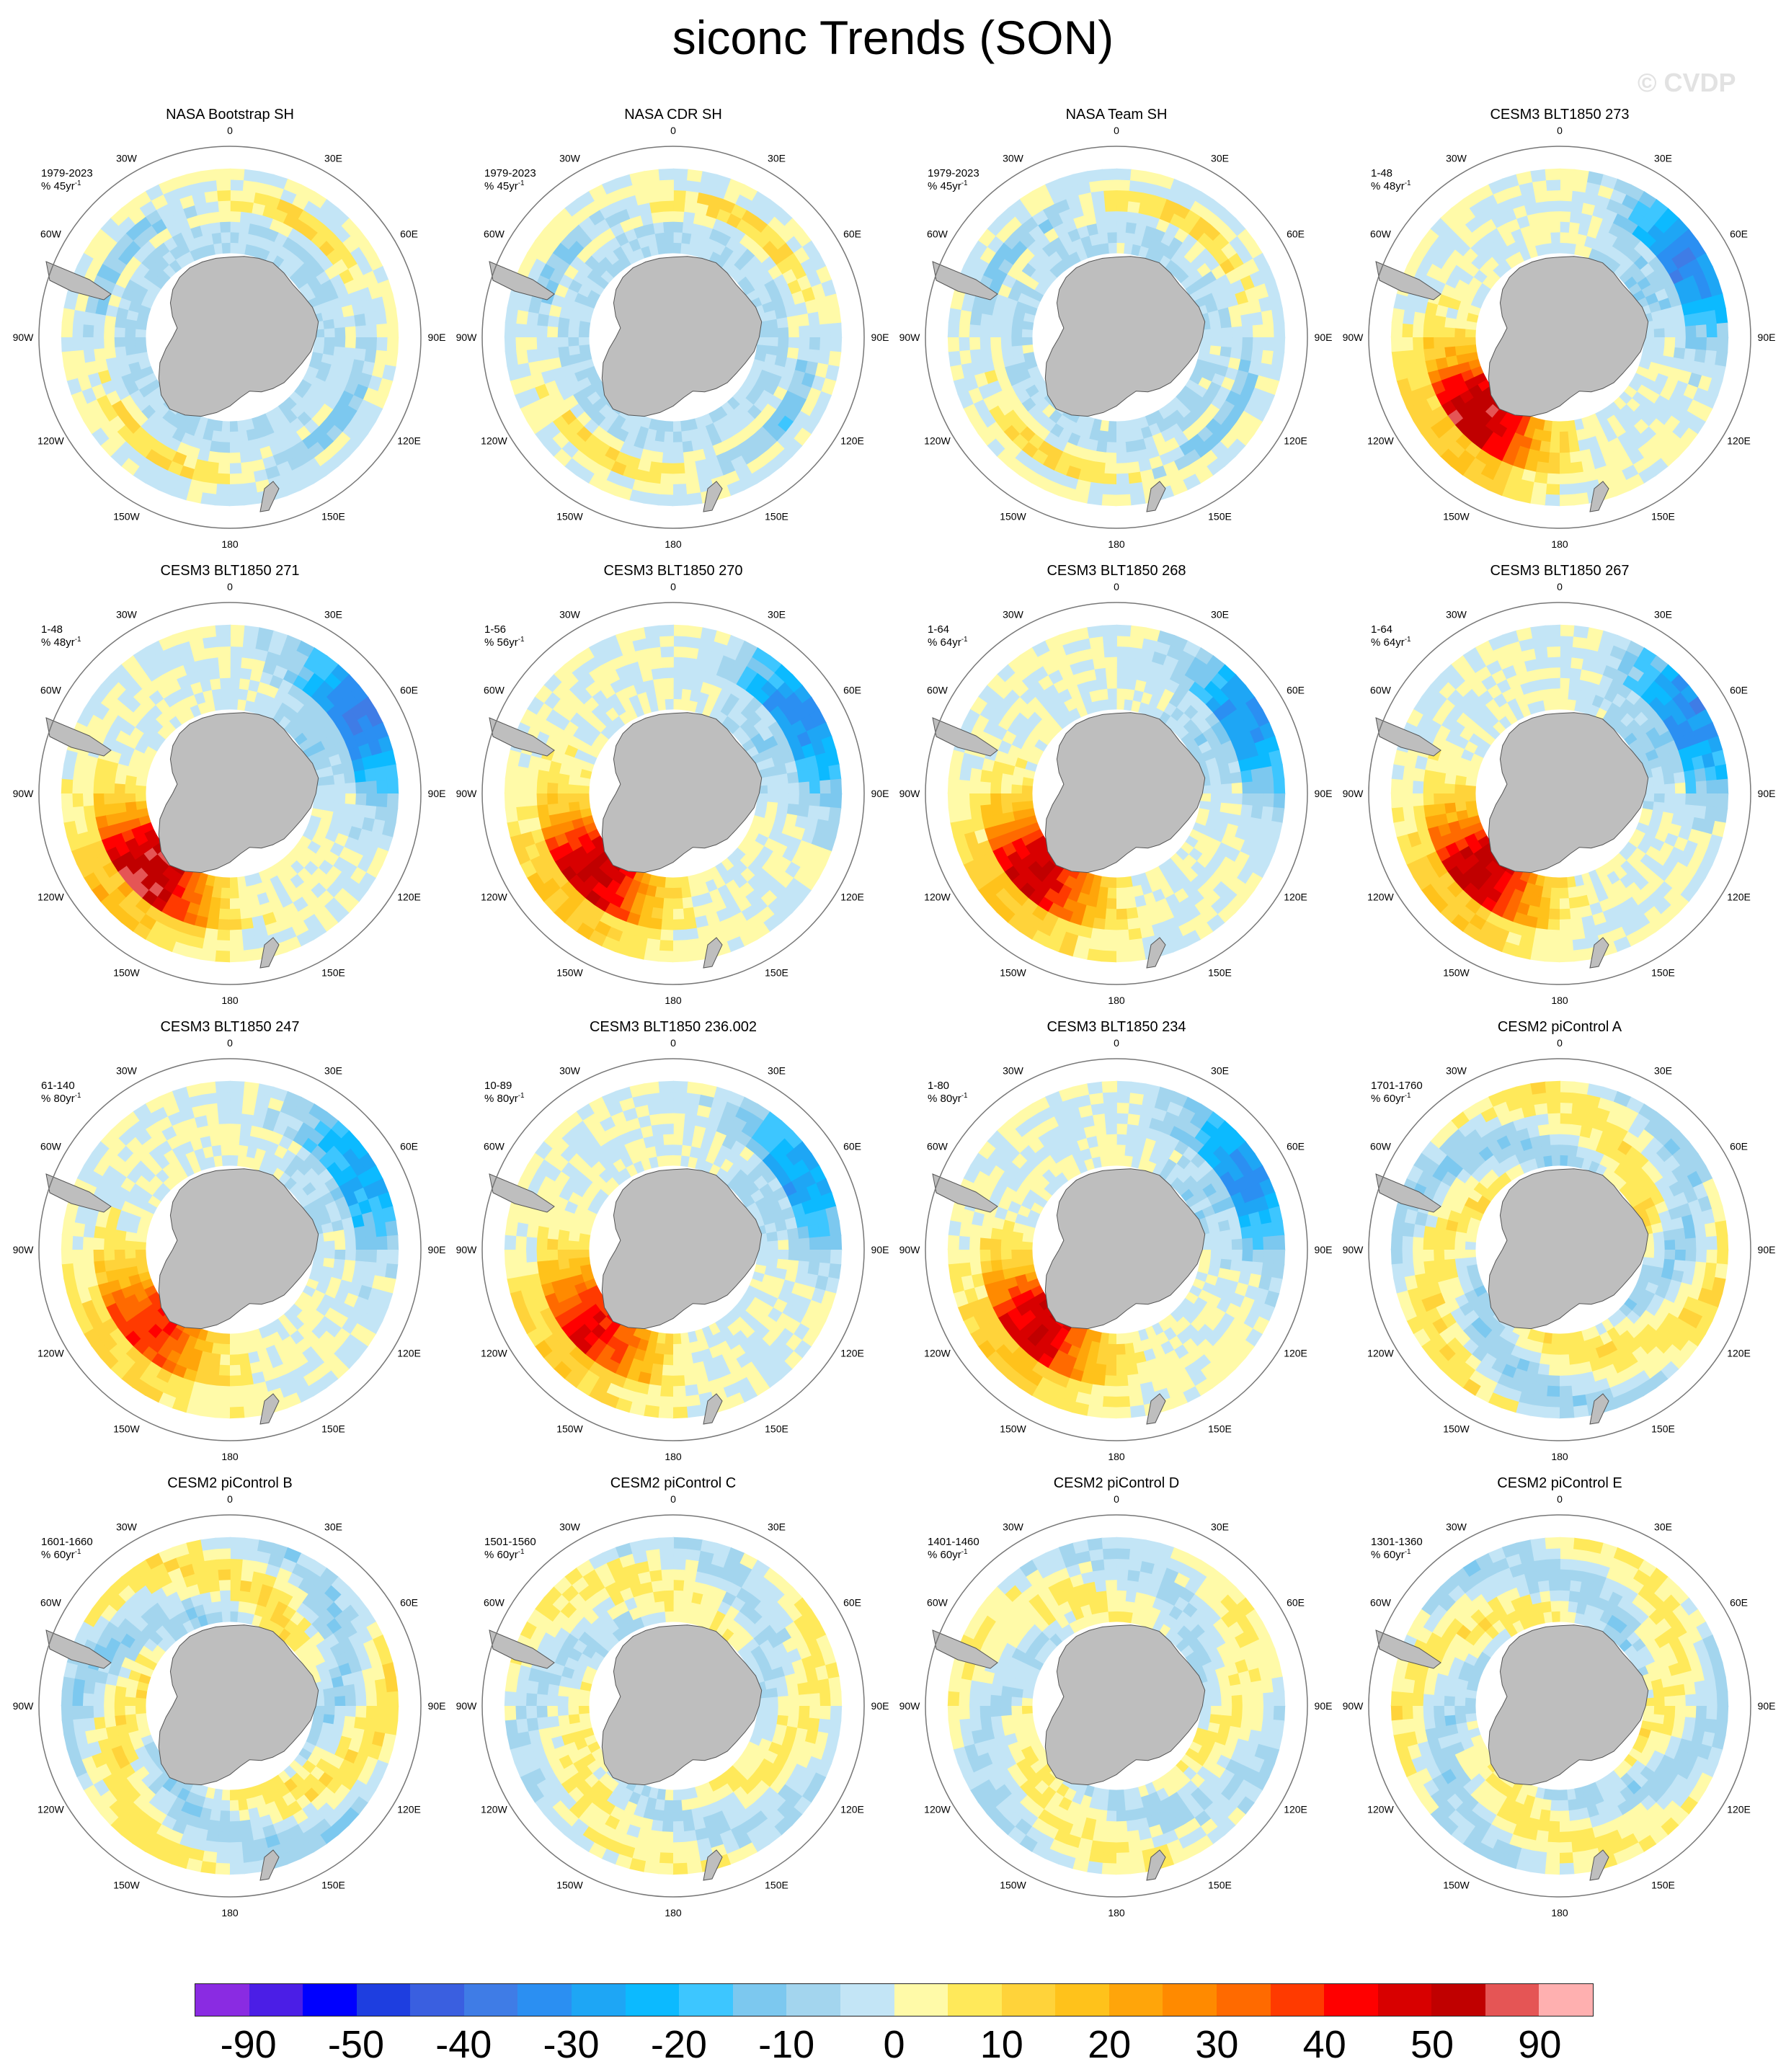 This screenshot has width=1786, height=2072. Describe the element at coordinates (672, 571) in the screenshot. I see `panel-title: CESM3 BLT1850 270` at that location.